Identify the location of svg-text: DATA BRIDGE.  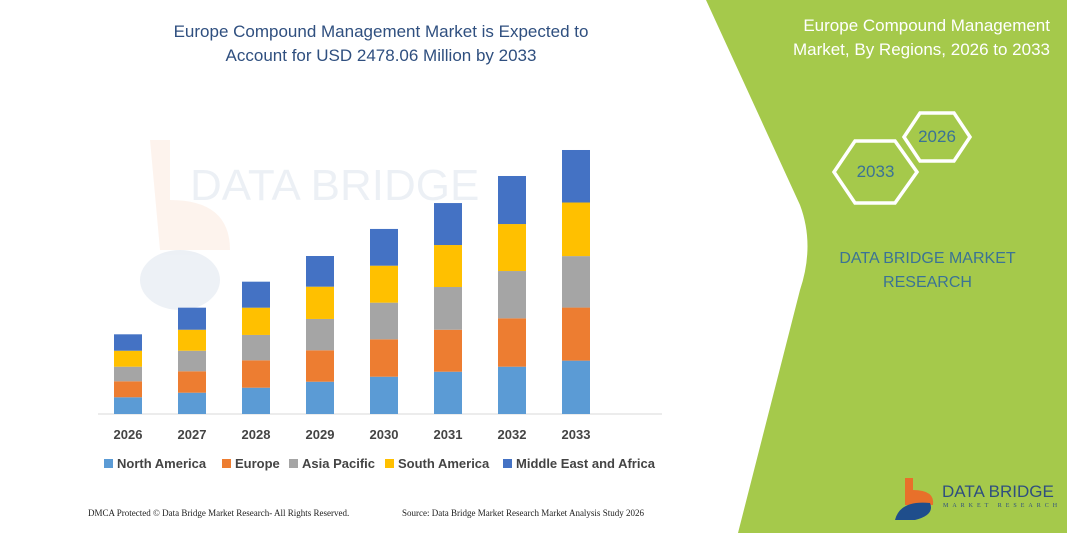
(334, 185).